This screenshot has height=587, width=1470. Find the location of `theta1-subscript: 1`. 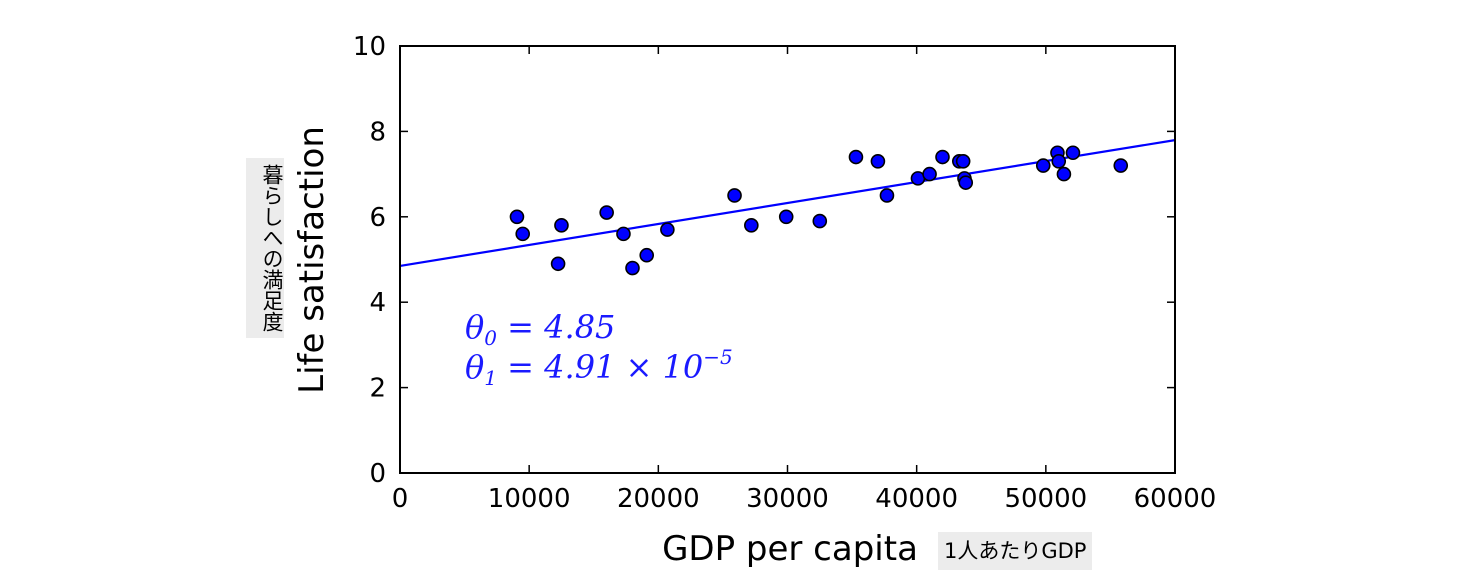

theta1-subscript: 1 is located at coordinates (490, 378).